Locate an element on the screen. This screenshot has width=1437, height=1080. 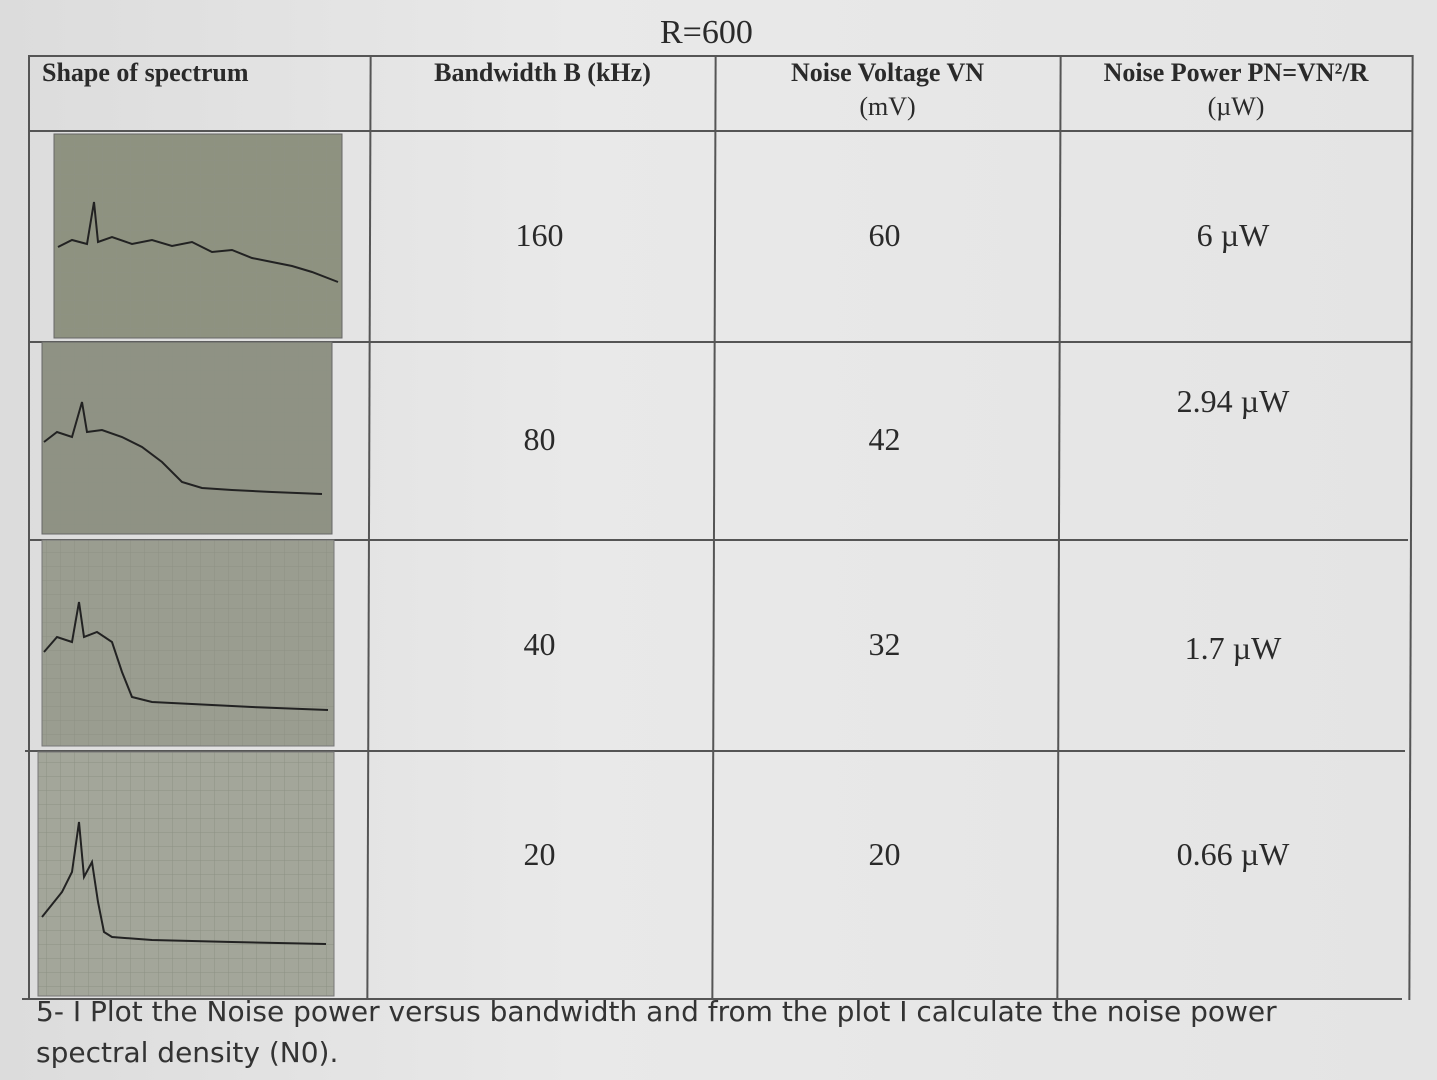
column-header: Bandwidth B (kHz) is located at coordinates (542, 72).